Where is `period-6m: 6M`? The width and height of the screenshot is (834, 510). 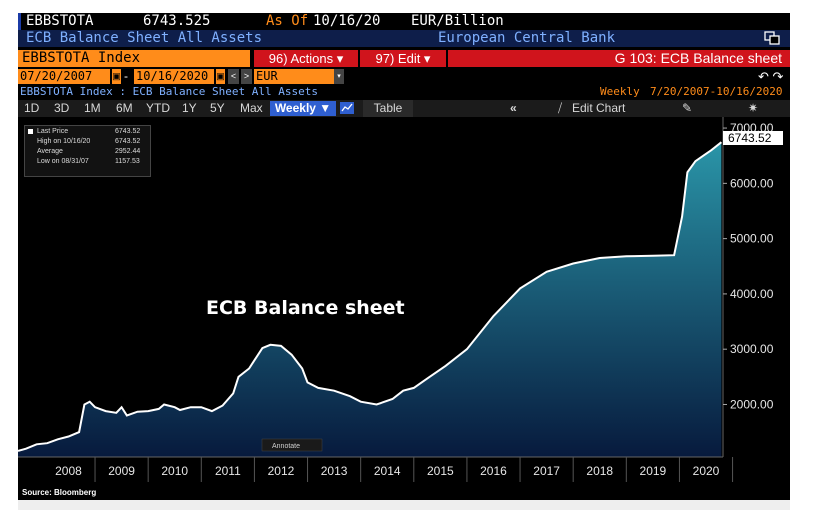 period-6m: 6M is located at coordinates (124, 108).